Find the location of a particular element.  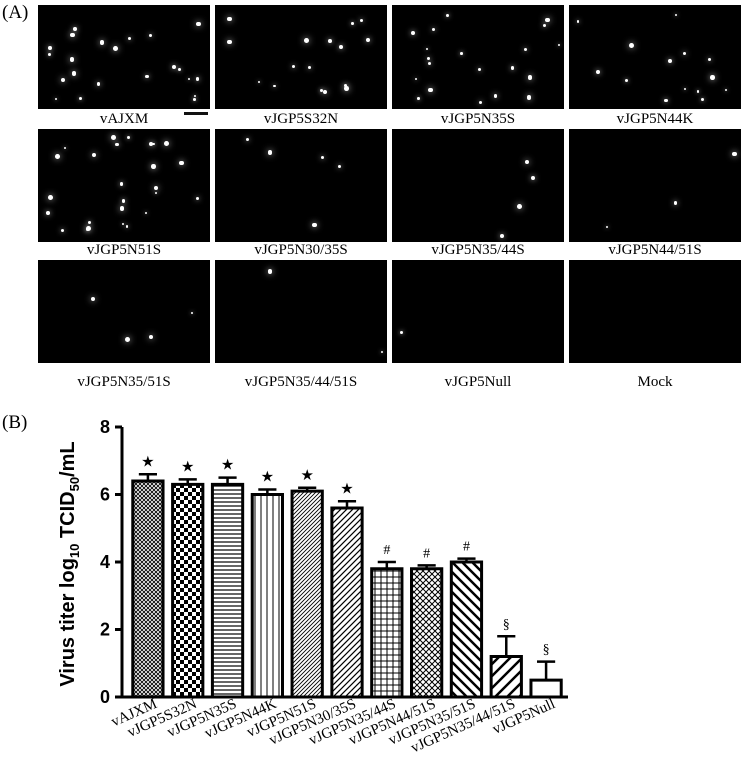

micrograph-caption: vJGP5N35/44/51S is located at coordinates (301, 382).